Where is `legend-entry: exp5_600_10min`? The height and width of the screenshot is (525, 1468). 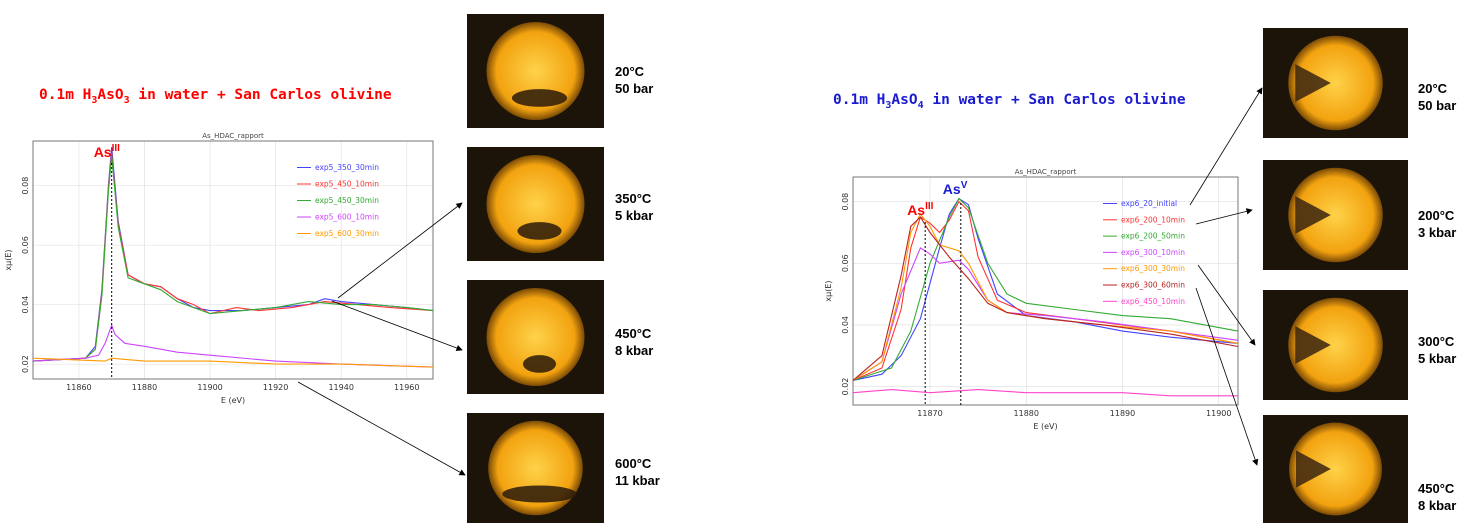
legend-entry: exp5_600_10min is located at coordinates (347, 217).